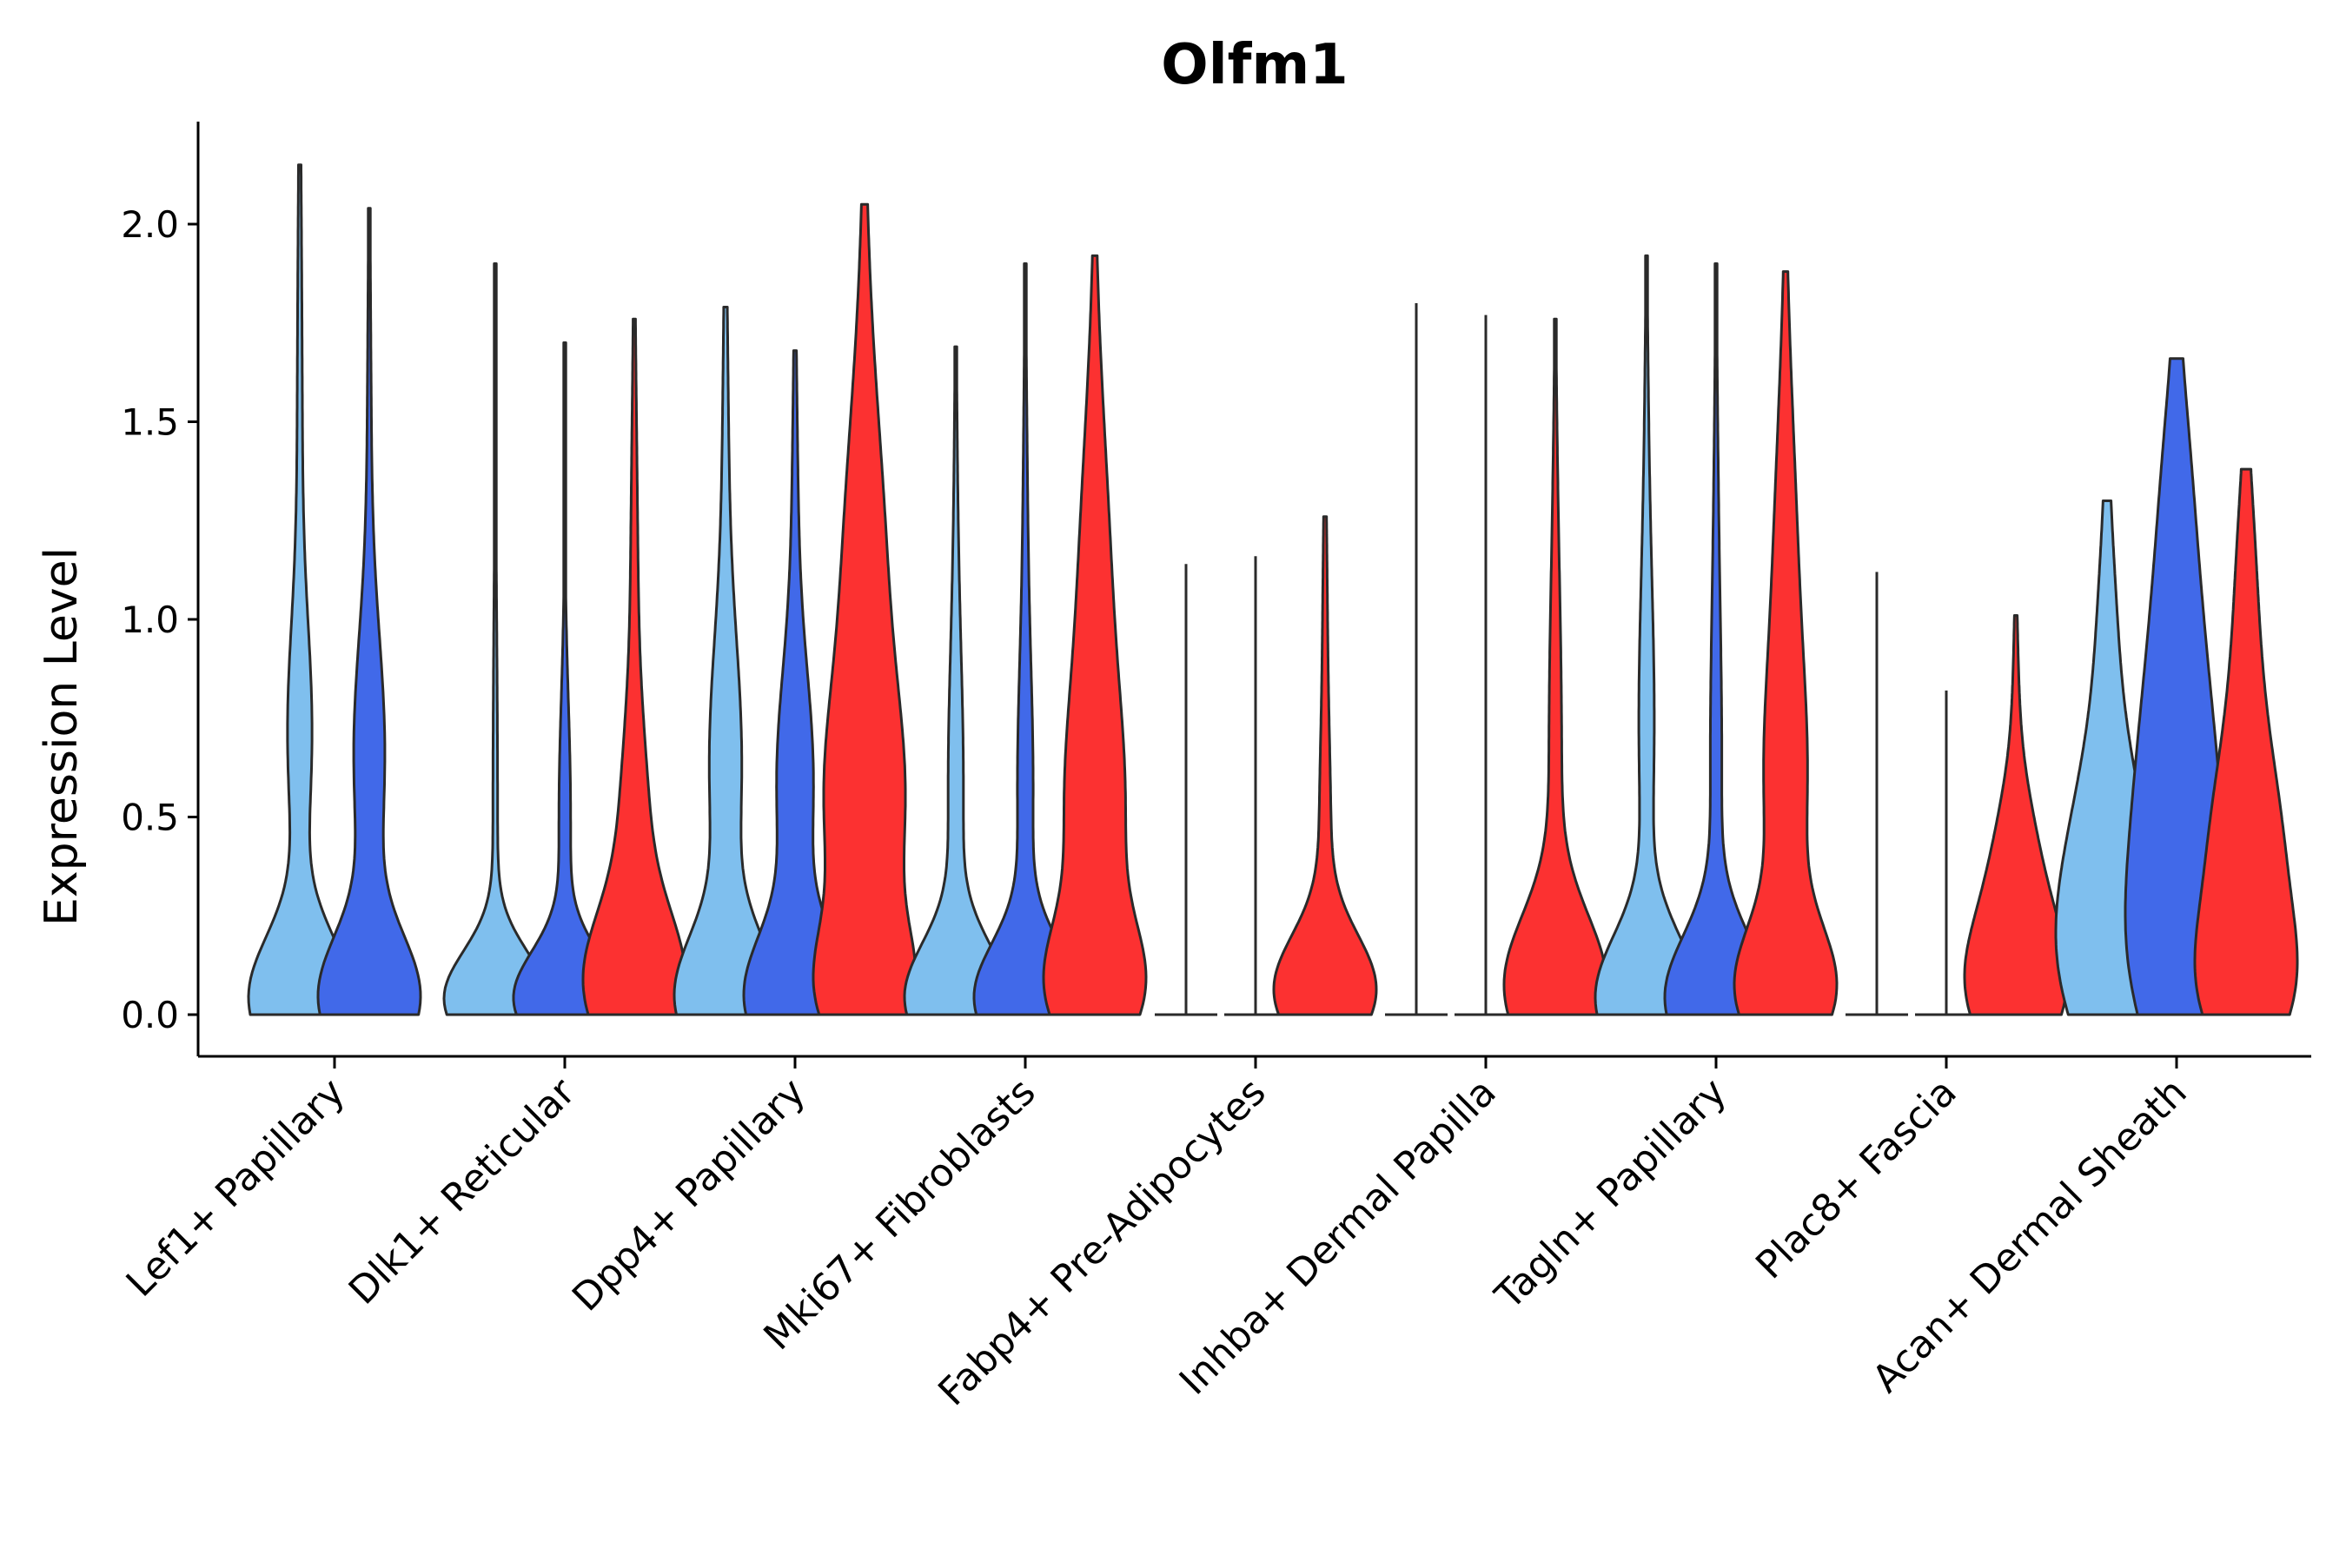  What do you see at coordinates (463, 1191) in the screenshot?
I see `x-tick-label: Dlk1+ Reticular` at bounding box center [463, 1191].